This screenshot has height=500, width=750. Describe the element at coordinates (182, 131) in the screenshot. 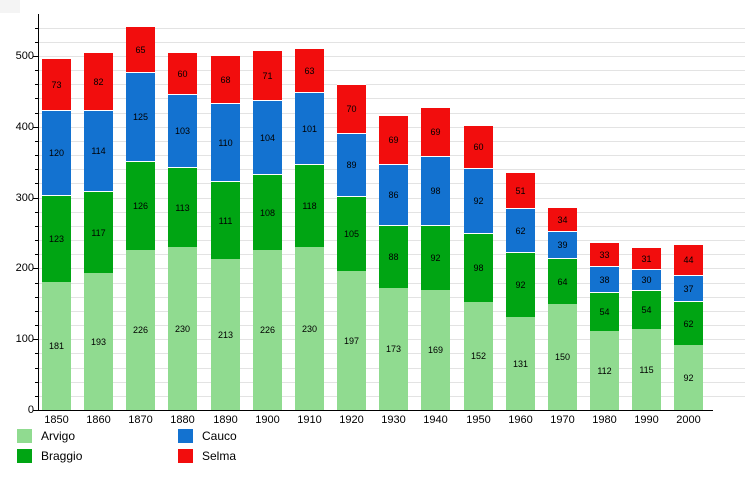

I see `segment-value-label: 103` at that location.